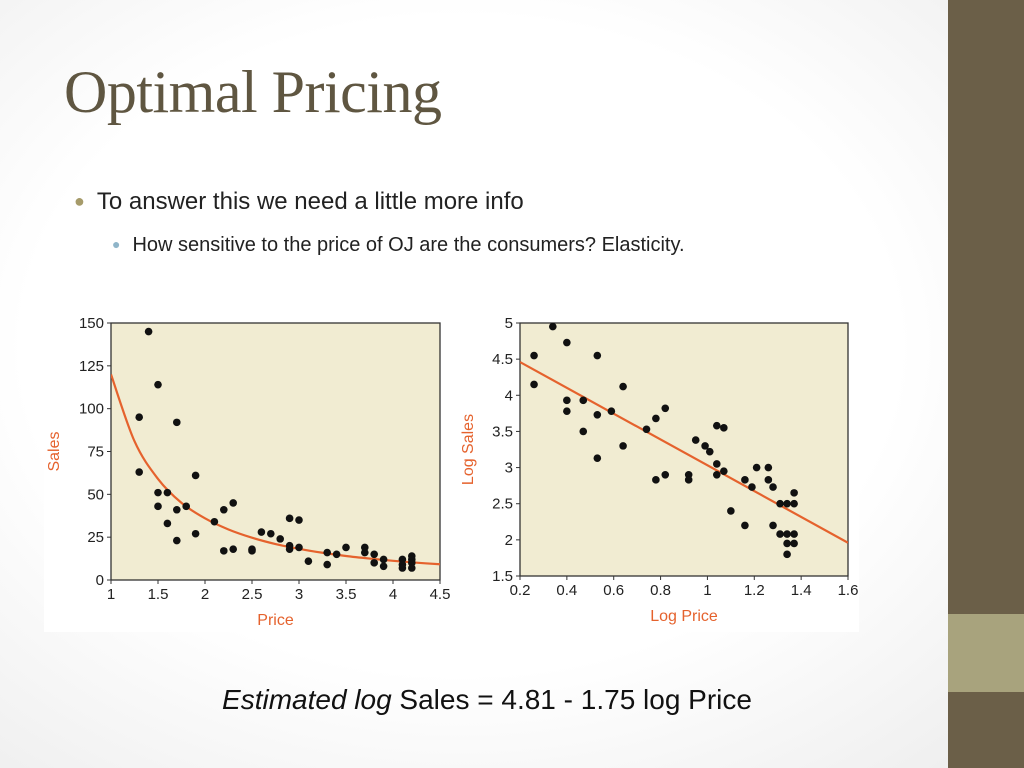 The height and width of the screenshot is (768, 1024). Describe the element at coordinates (509, 468) in the screenshot. I see `chart2-y-tick-label: 3` at that location.